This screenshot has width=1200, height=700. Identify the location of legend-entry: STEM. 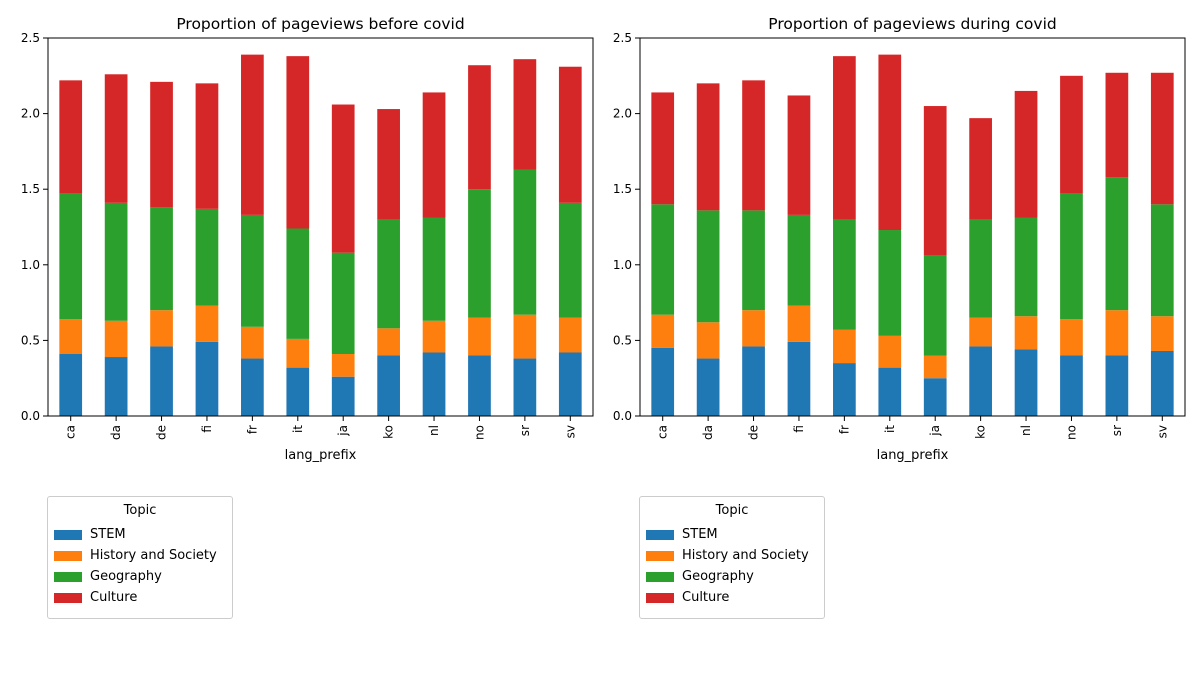
(137, 534).